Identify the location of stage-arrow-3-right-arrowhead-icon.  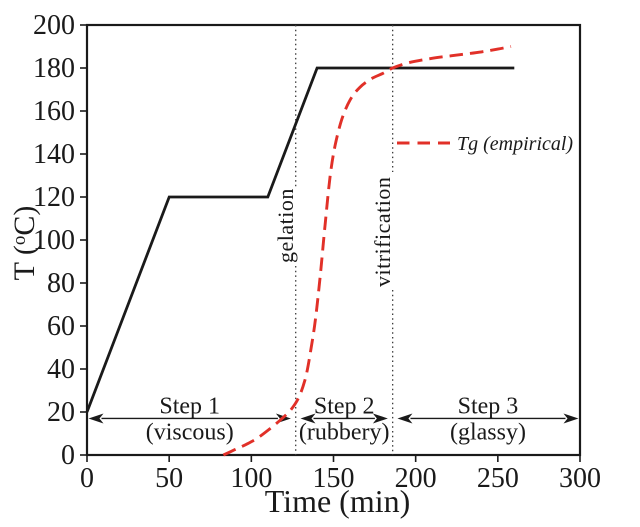
(571, 418).